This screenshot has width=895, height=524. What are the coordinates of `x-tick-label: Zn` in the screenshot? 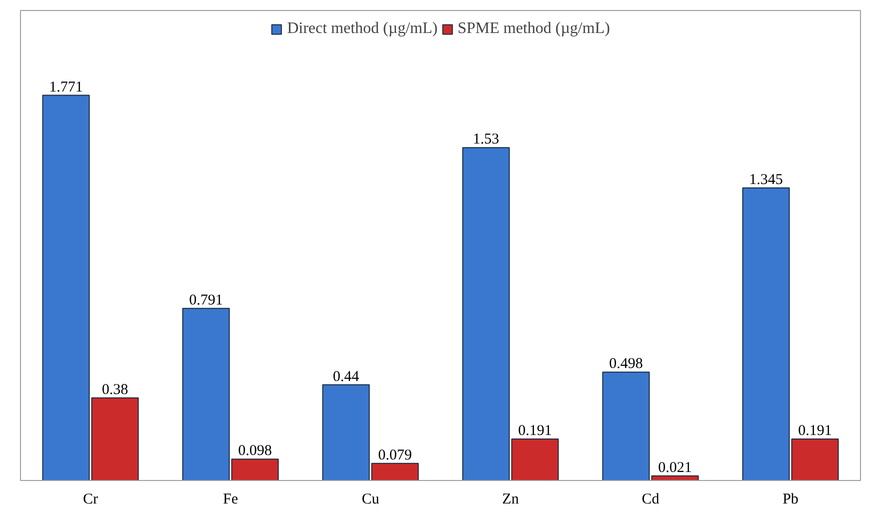 It's located at (511, 500).